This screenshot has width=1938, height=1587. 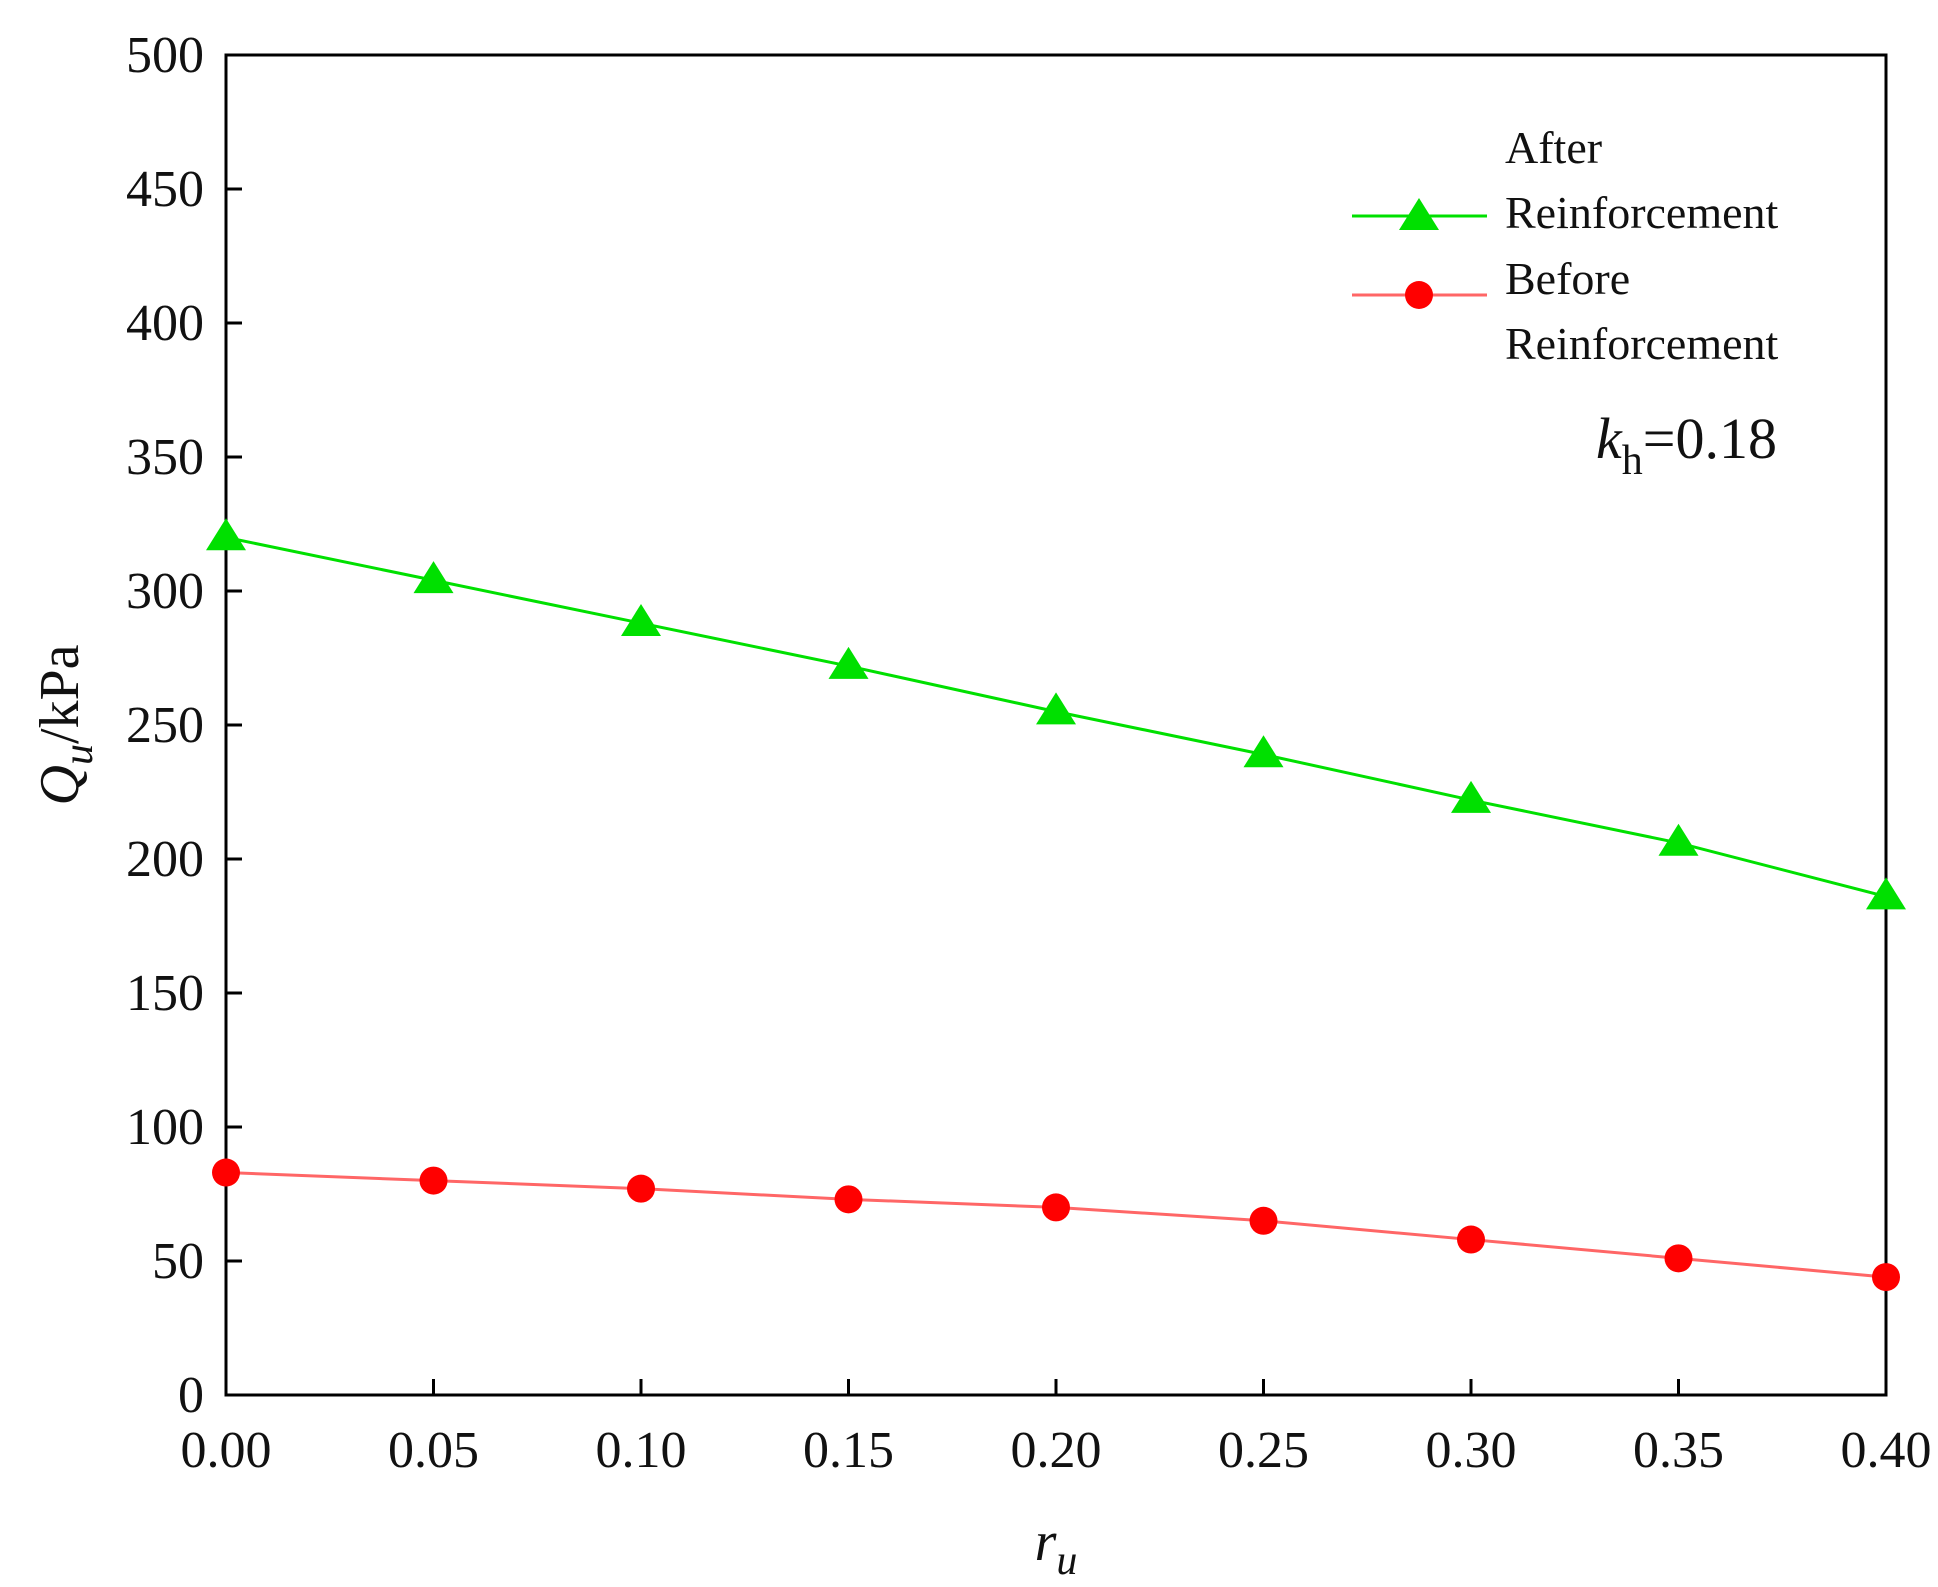 What do you see at coordinates (641, 1450) in the screenshot?
I see `x-tick-label: 0.10` at bounding box center [641, 1450].